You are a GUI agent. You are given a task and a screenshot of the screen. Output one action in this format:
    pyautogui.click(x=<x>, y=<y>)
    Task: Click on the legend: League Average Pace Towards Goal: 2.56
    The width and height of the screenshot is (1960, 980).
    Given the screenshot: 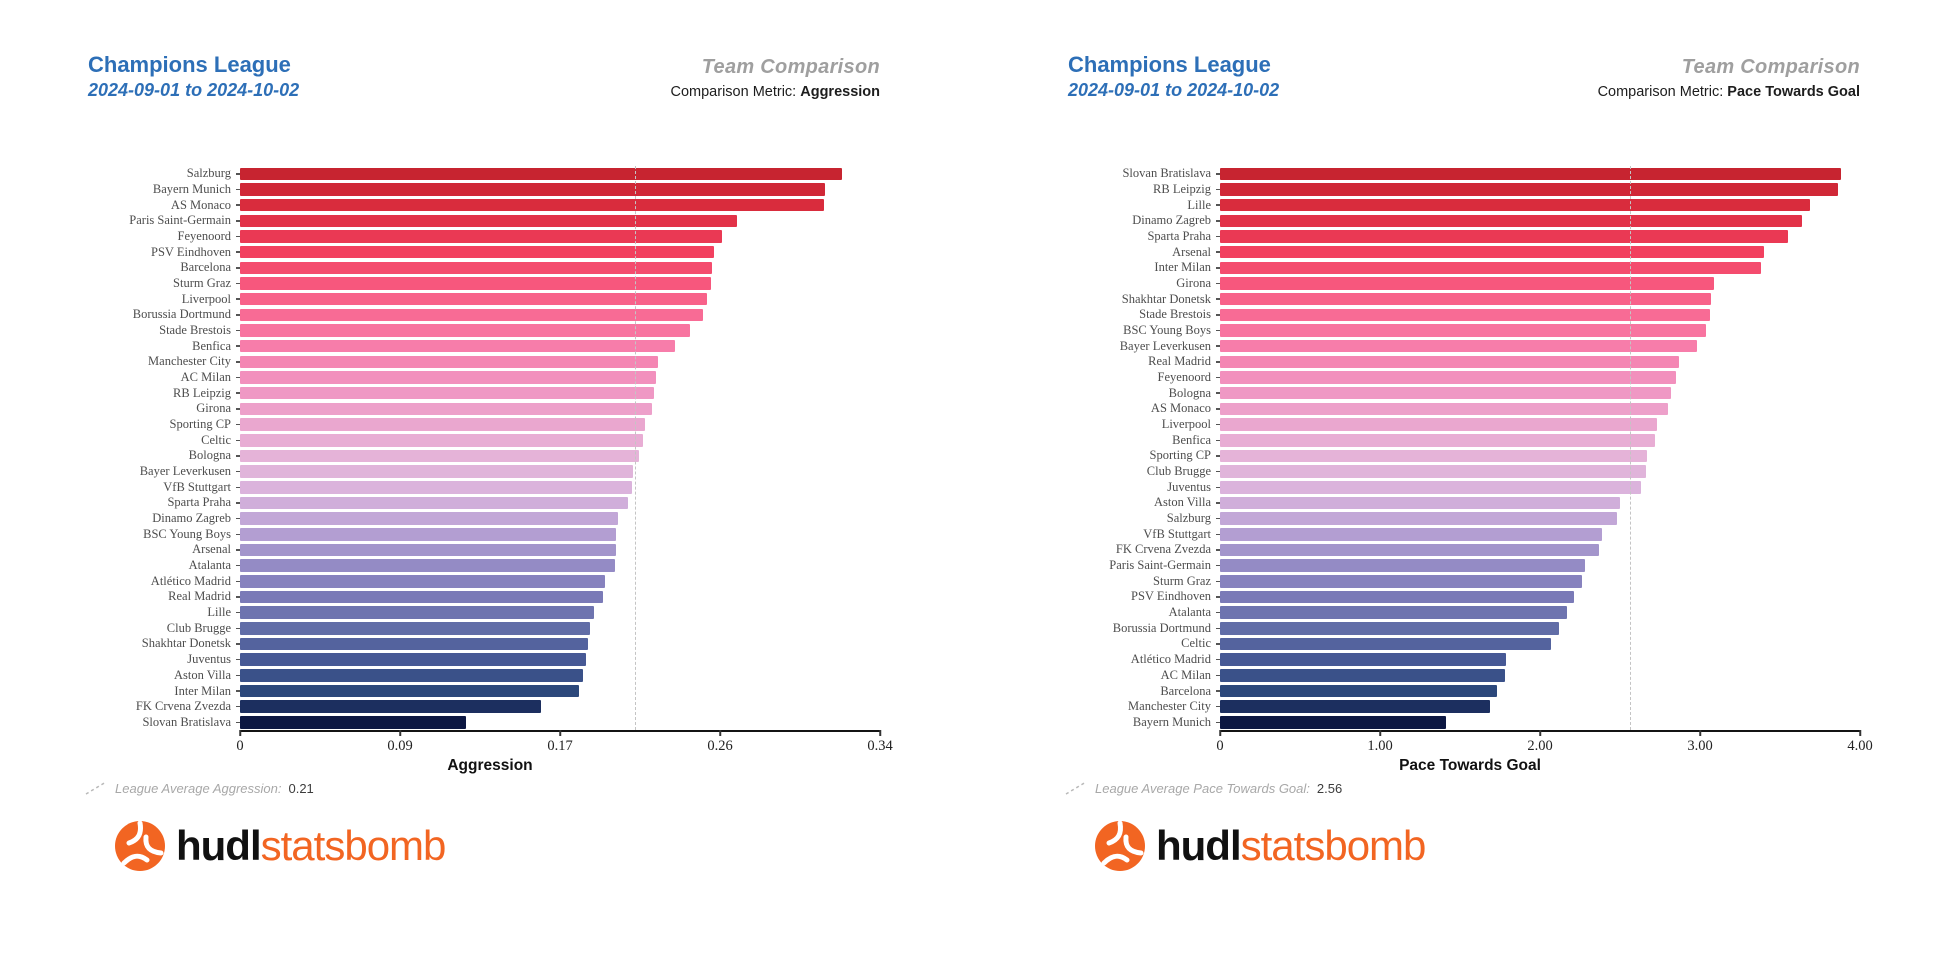 What is the action you would take?
    pyautogui.click(x=1203, y=788)
    